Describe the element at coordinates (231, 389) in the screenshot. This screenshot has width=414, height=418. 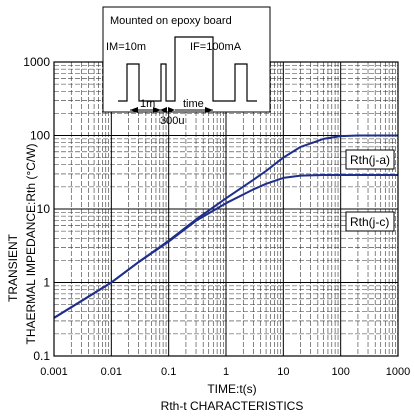
I see `x-axis-title: TIME:t(s)` at that location.